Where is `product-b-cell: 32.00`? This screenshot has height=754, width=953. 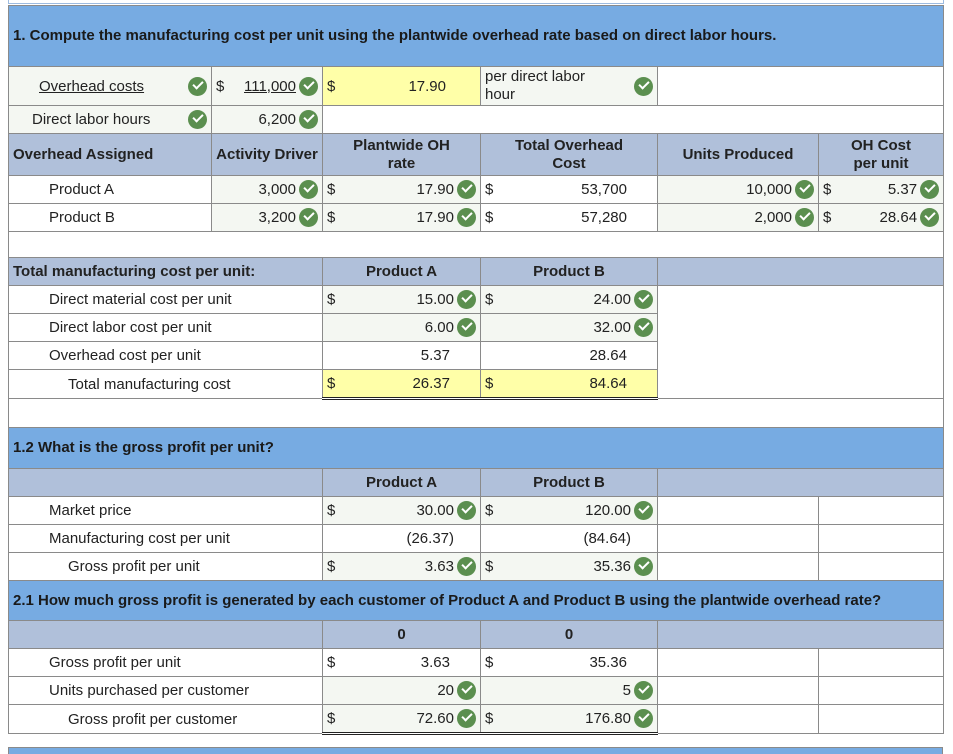 product-b-cell: 32.00 is located at coordinates (569, 327).